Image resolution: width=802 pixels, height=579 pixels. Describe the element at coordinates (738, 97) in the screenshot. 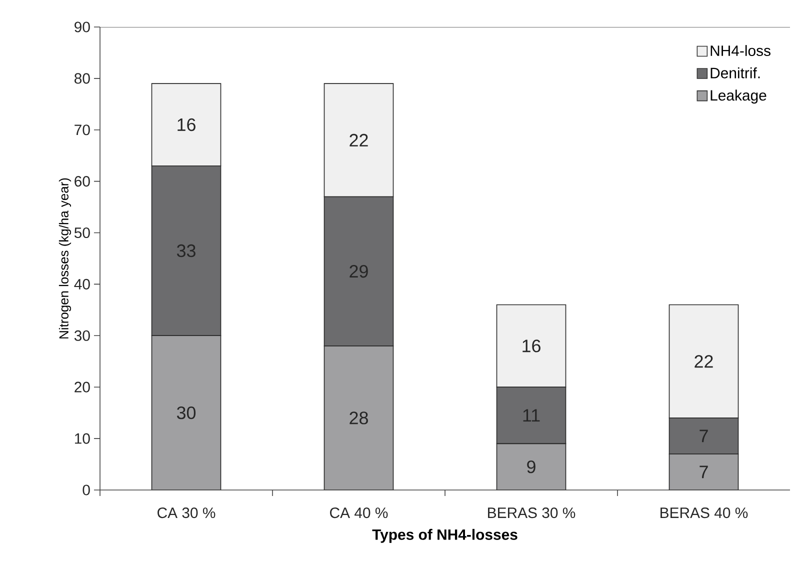

I see `legend-label: Leakage` at that location.